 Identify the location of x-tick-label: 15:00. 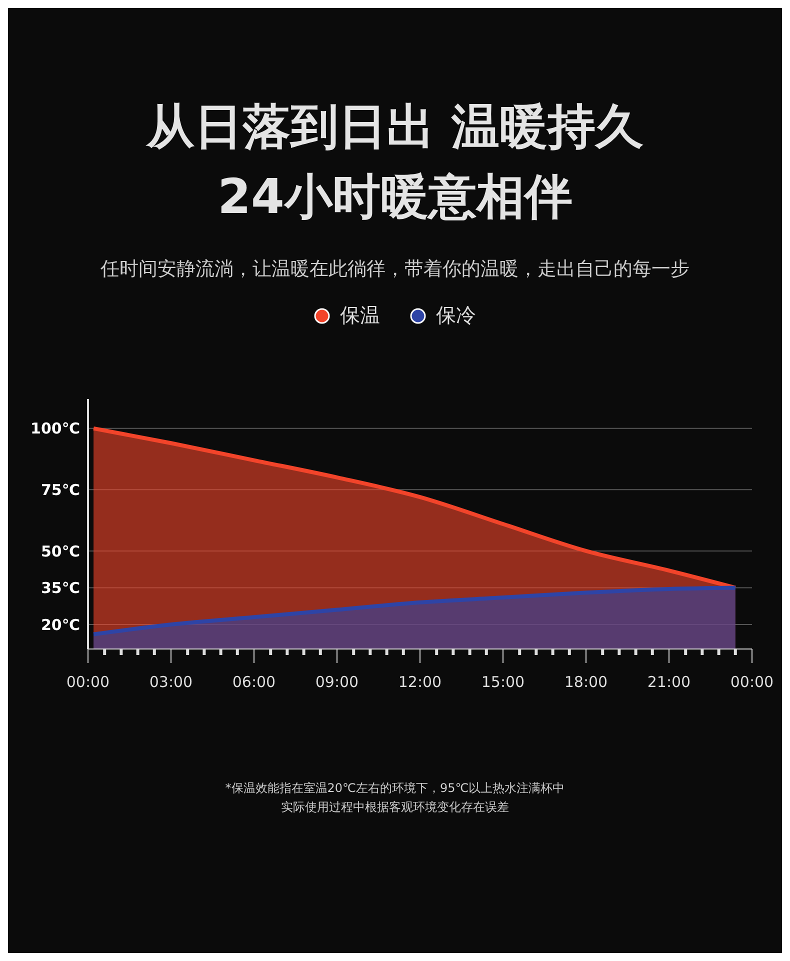
(503, 682).